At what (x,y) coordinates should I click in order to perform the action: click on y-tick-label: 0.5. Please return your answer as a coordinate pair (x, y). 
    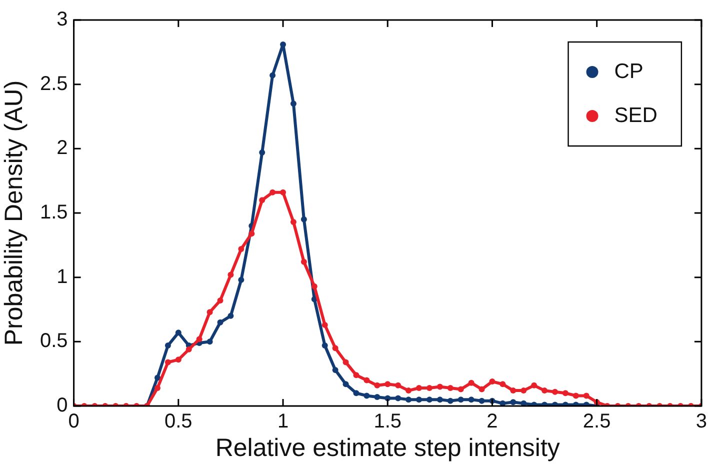
    Looking at the image, I should click on (54, 341).